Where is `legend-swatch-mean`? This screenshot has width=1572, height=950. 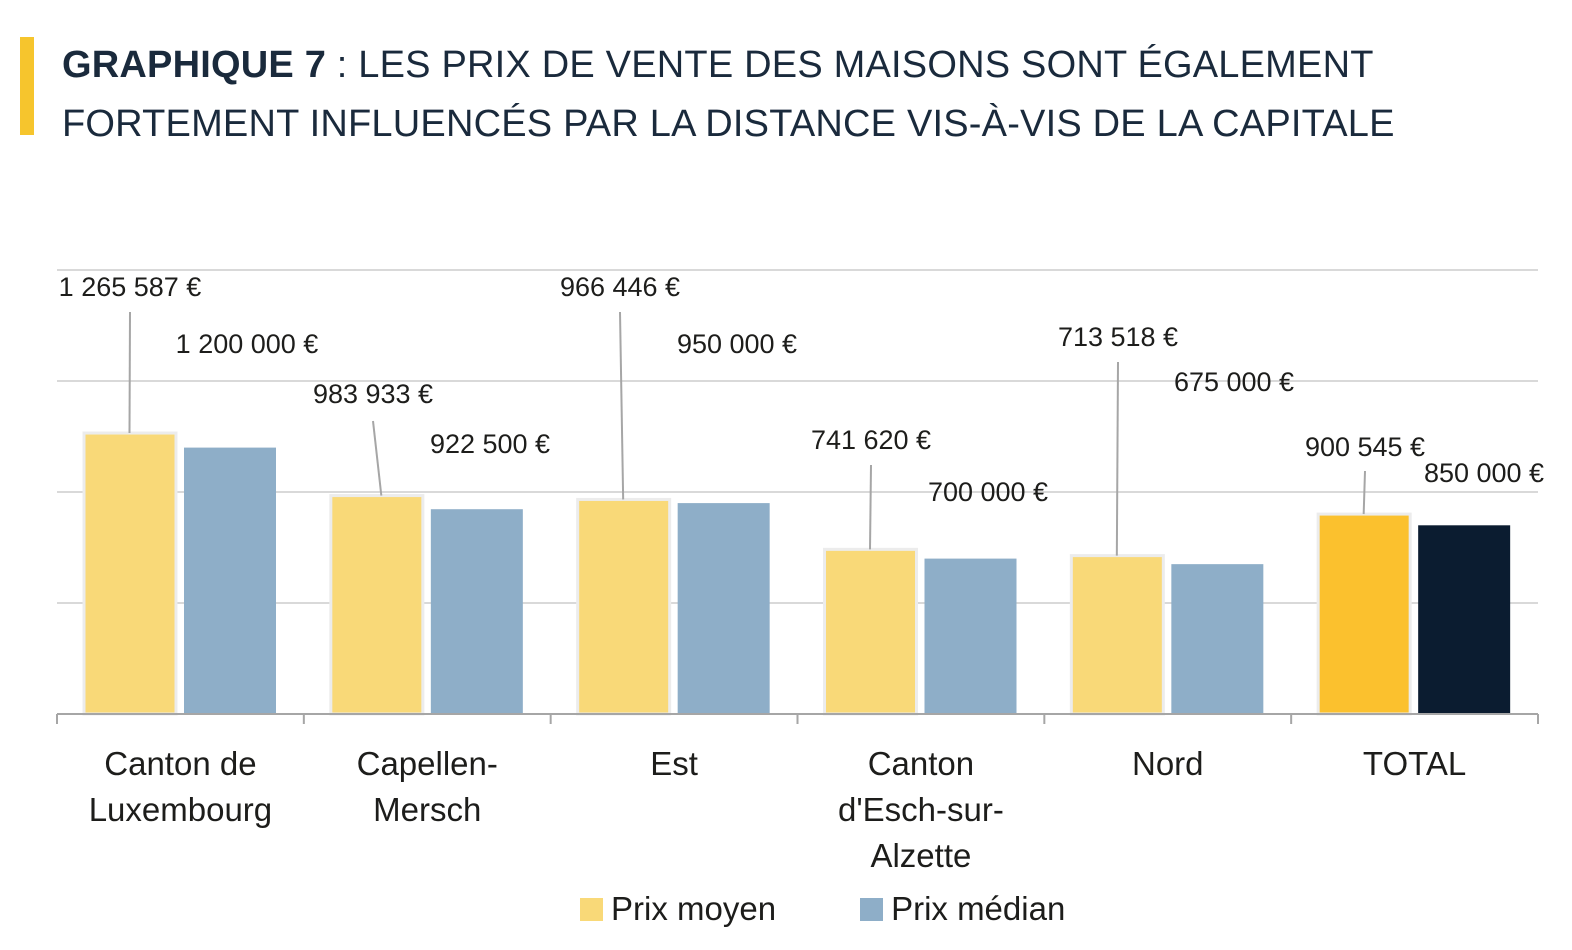
legend-swatch-mean is located at coordinates (591, 909).